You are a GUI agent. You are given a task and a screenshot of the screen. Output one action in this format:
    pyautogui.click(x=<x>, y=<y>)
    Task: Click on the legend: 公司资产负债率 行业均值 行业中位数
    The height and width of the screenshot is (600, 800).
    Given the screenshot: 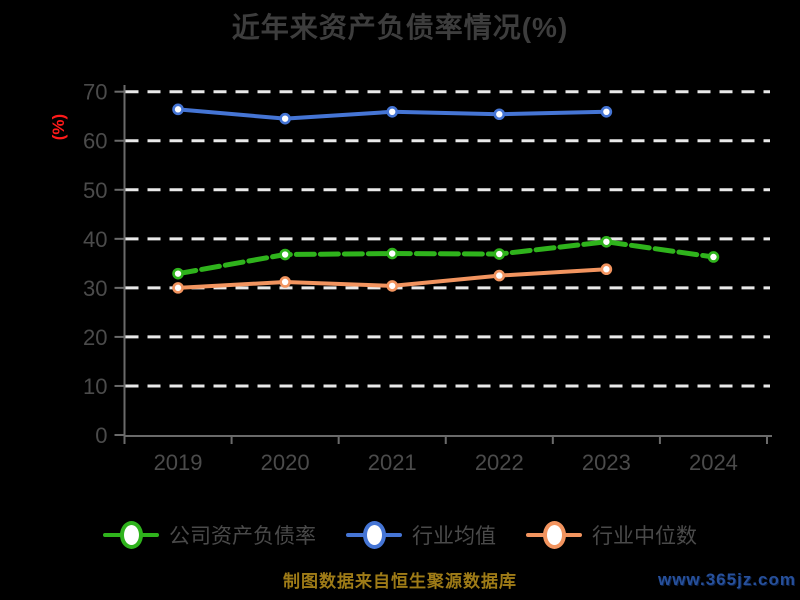 What is the action you would take?
    pyautogui.click(x=400, y=535)
    